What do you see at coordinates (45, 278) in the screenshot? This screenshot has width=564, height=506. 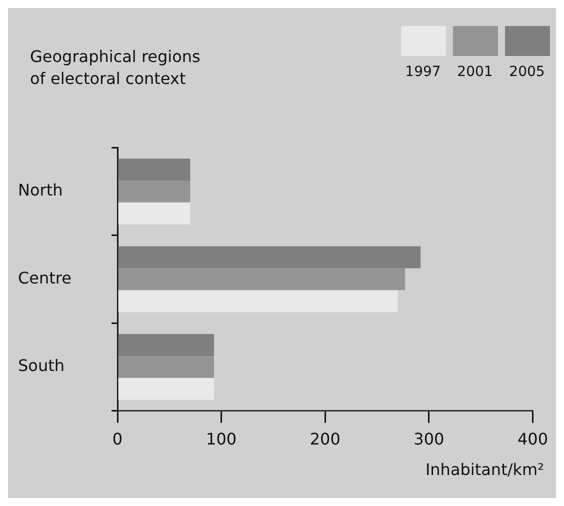 I see `y-tick-label: Centre` at bounding box center [45, 278].